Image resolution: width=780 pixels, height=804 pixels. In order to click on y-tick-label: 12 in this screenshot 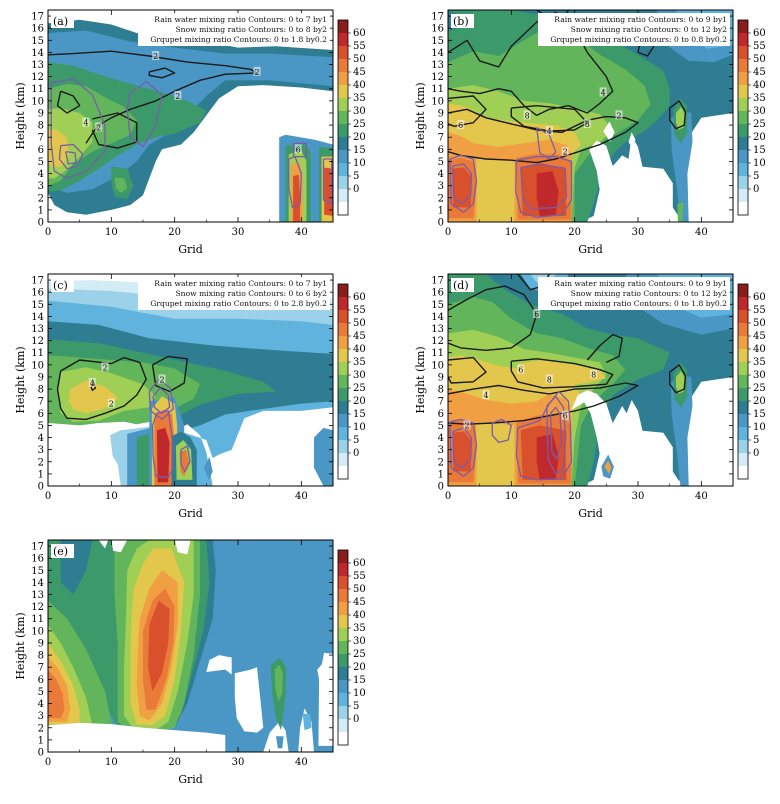, I will do `click(437, 341)`.